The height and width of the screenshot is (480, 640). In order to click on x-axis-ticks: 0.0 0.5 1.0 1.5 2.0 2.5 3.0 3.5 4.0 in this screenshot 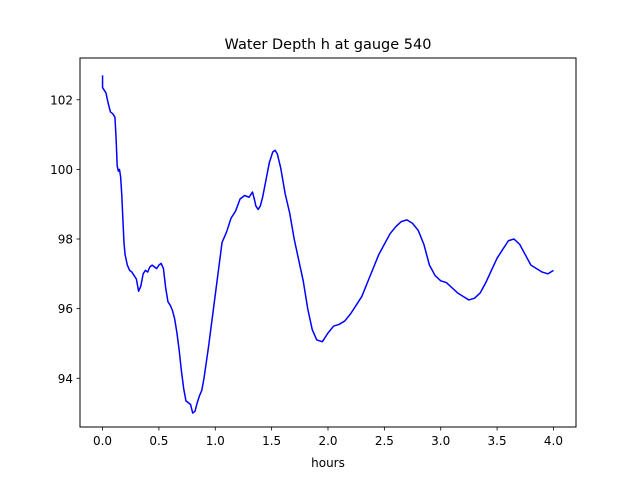, I will do `click(328, 437)`.